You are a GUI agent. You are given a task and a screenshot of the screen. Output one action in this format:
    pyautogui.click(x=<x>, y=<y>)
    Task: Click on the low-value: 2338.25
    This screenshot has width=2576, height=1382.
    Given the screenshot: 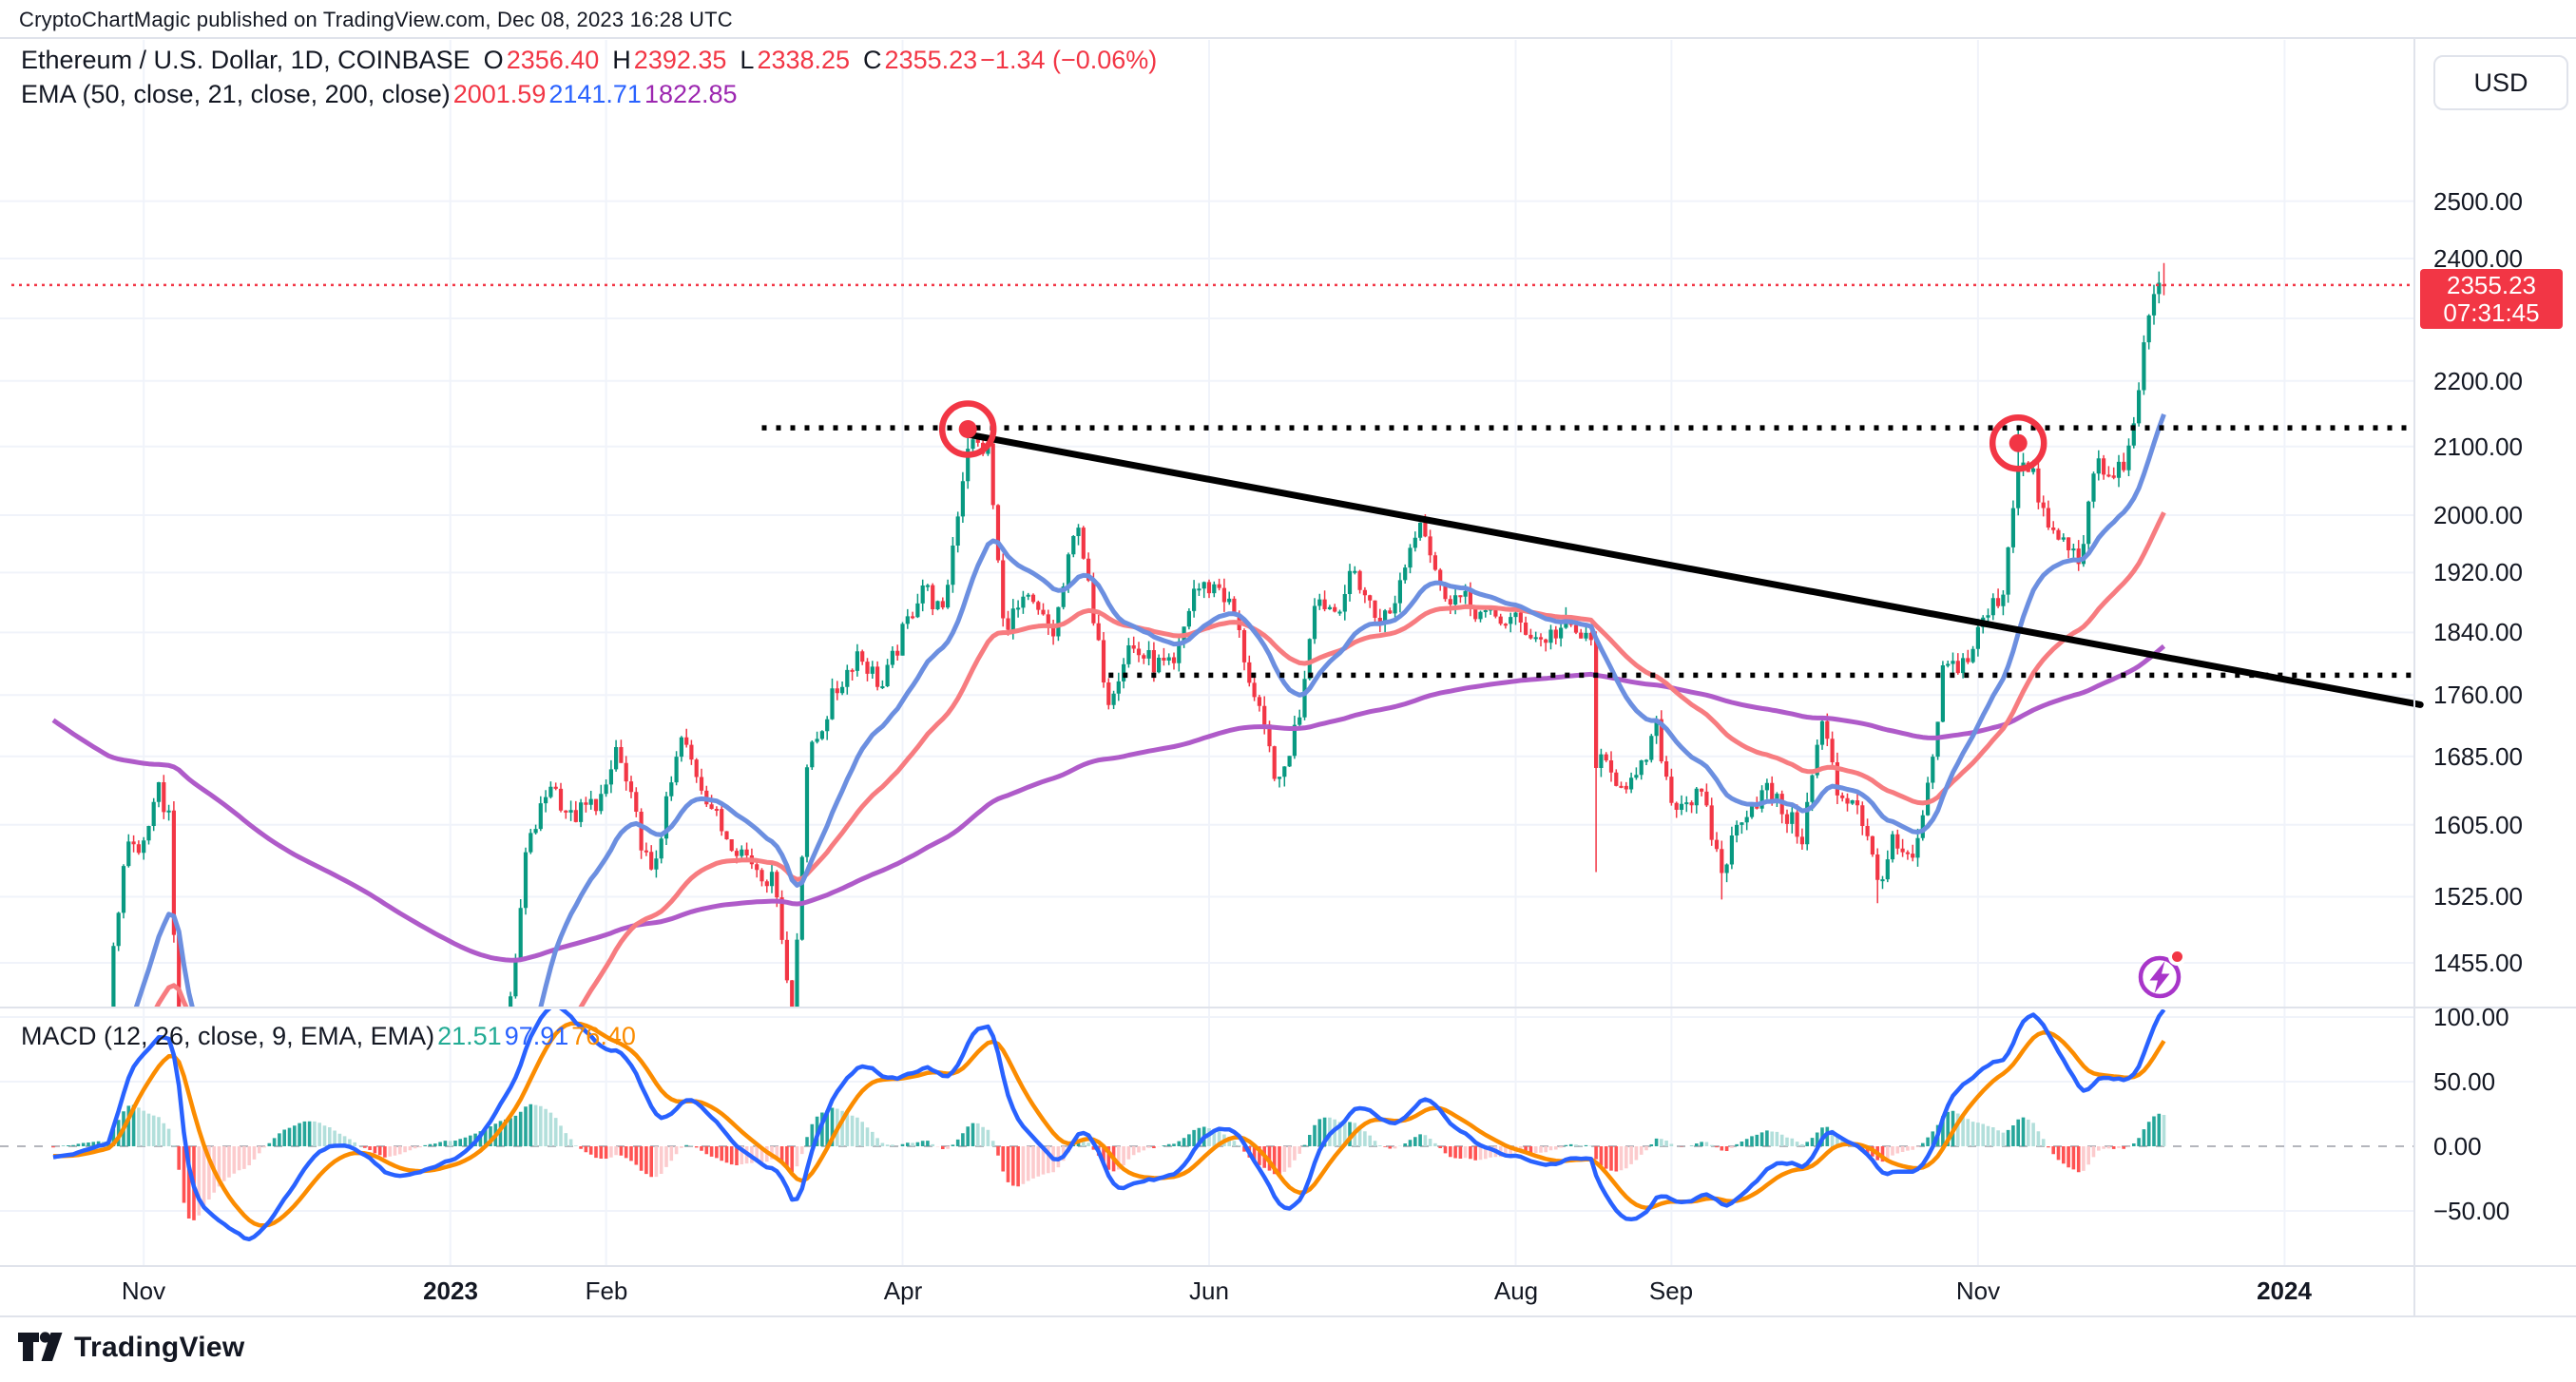 What is the action you would take?
    pyautogui.click(x=804, y=60)
    